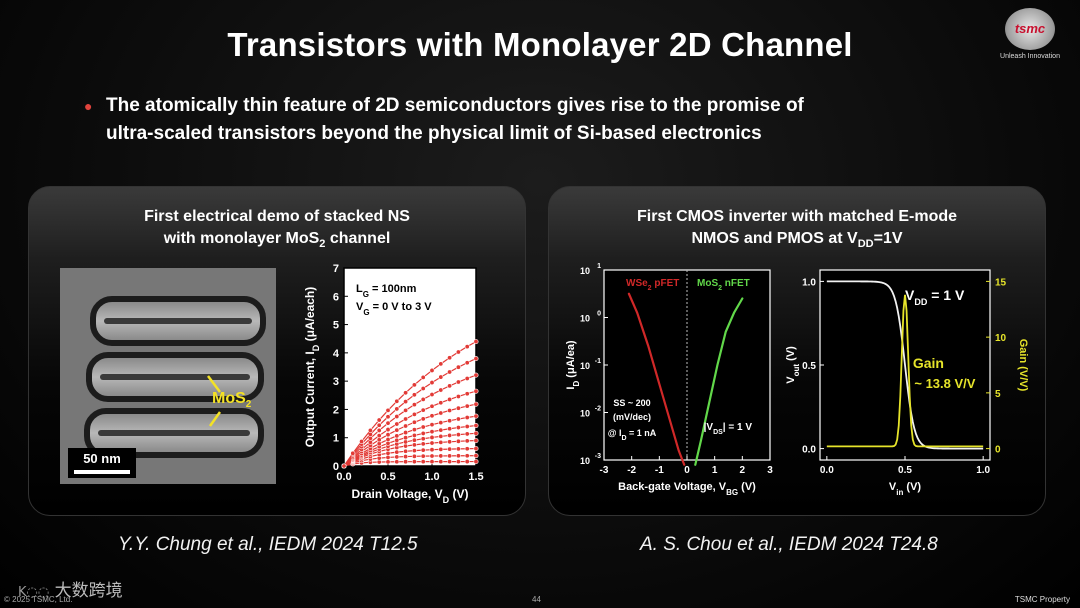  What do you see at coordinates (336, 439) in the screenshot?
I see `y-tick-label: 1` at bounding box center [336, 439].